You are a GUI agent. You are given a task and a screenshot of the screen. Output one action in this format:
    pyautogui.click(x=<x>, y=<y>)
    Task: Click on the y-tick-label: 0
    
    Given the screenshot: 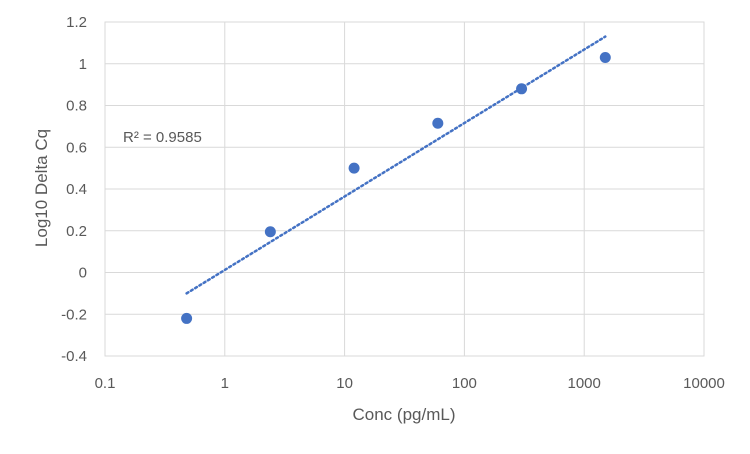 What is the action you would take?
    pyautogui.click(x=83, y=273)
    